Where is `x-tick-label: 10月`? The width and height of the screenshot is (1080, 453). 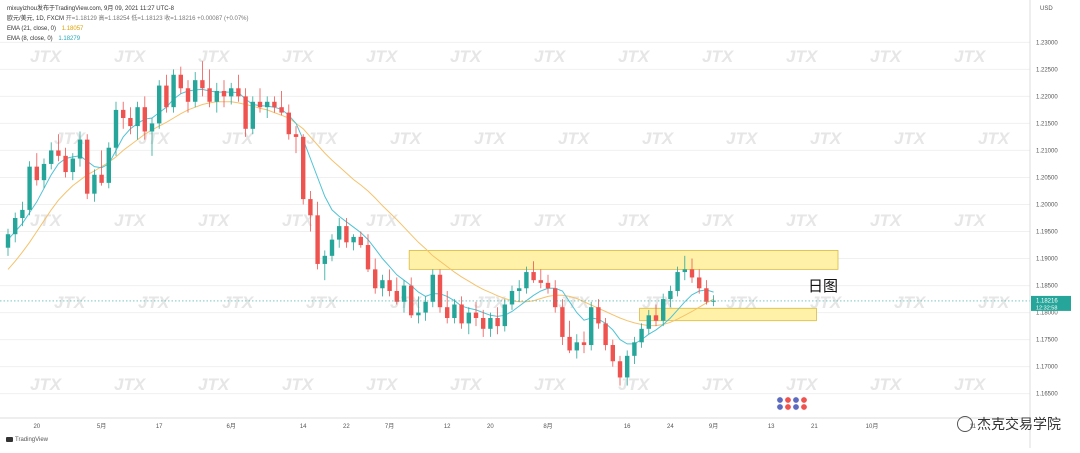
x-tick-label: 10月 is located at coordinates (872, 426).